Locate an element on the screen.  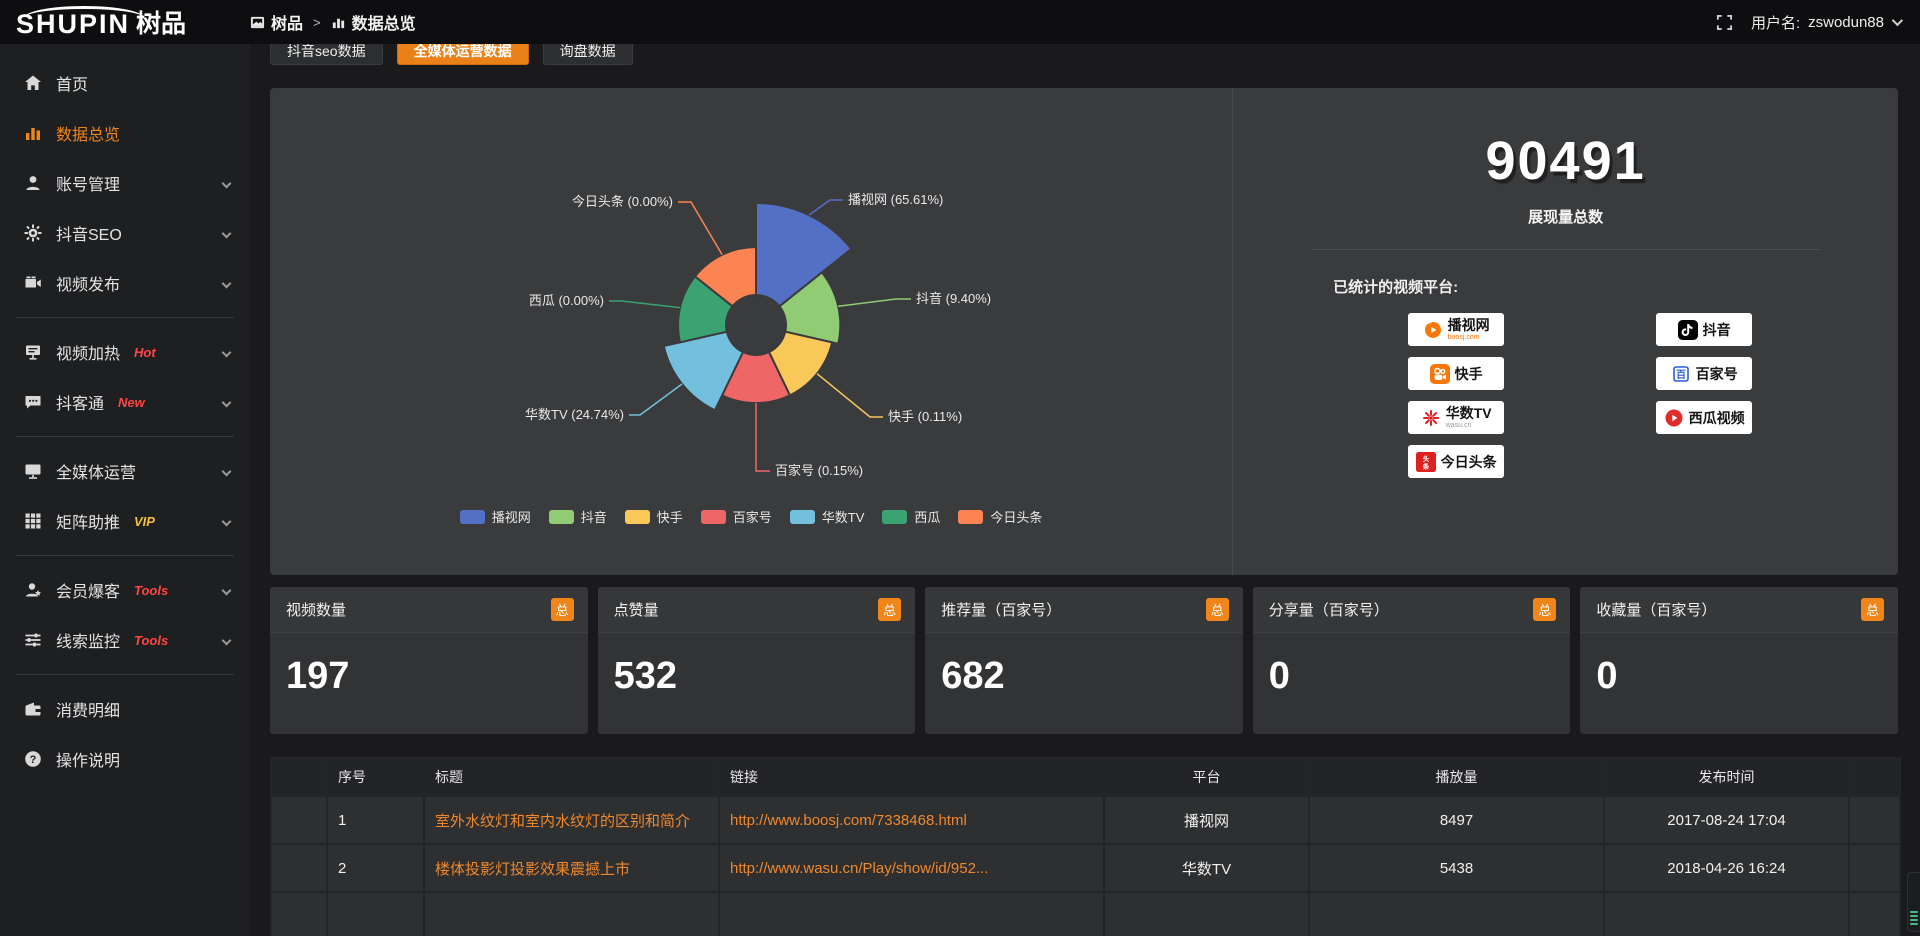
sidebar-item-视频发布: 视频发布 is located at coordinates (125, 283).